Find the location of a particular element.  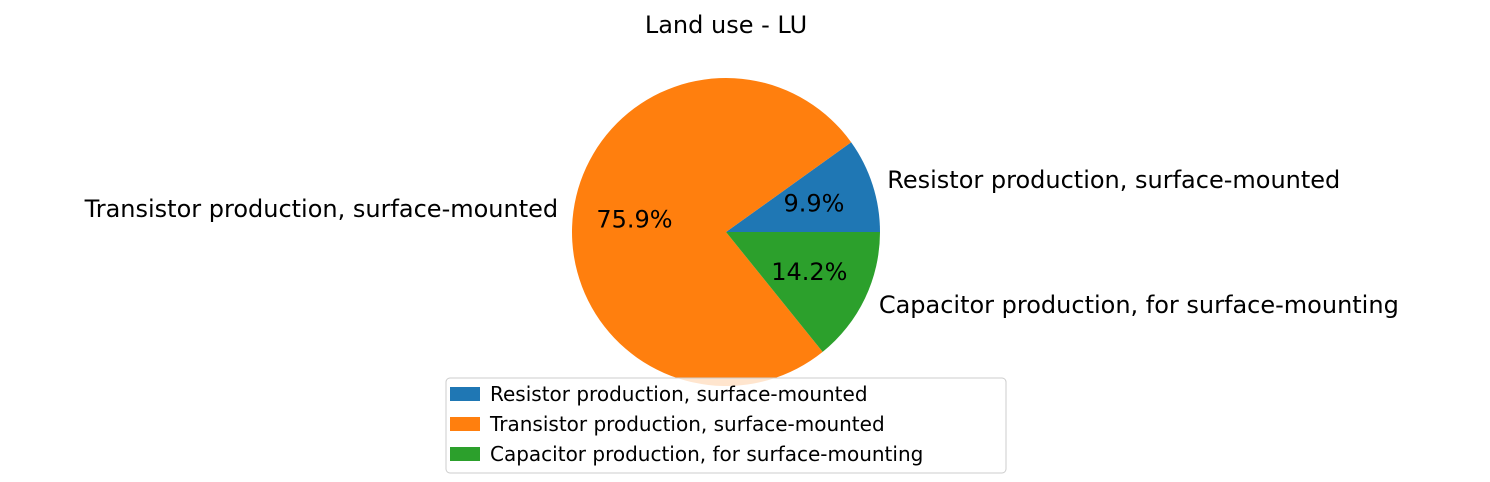

legend-label-1: Transistor production, surface-mounted is located at coordinates (687, 424).